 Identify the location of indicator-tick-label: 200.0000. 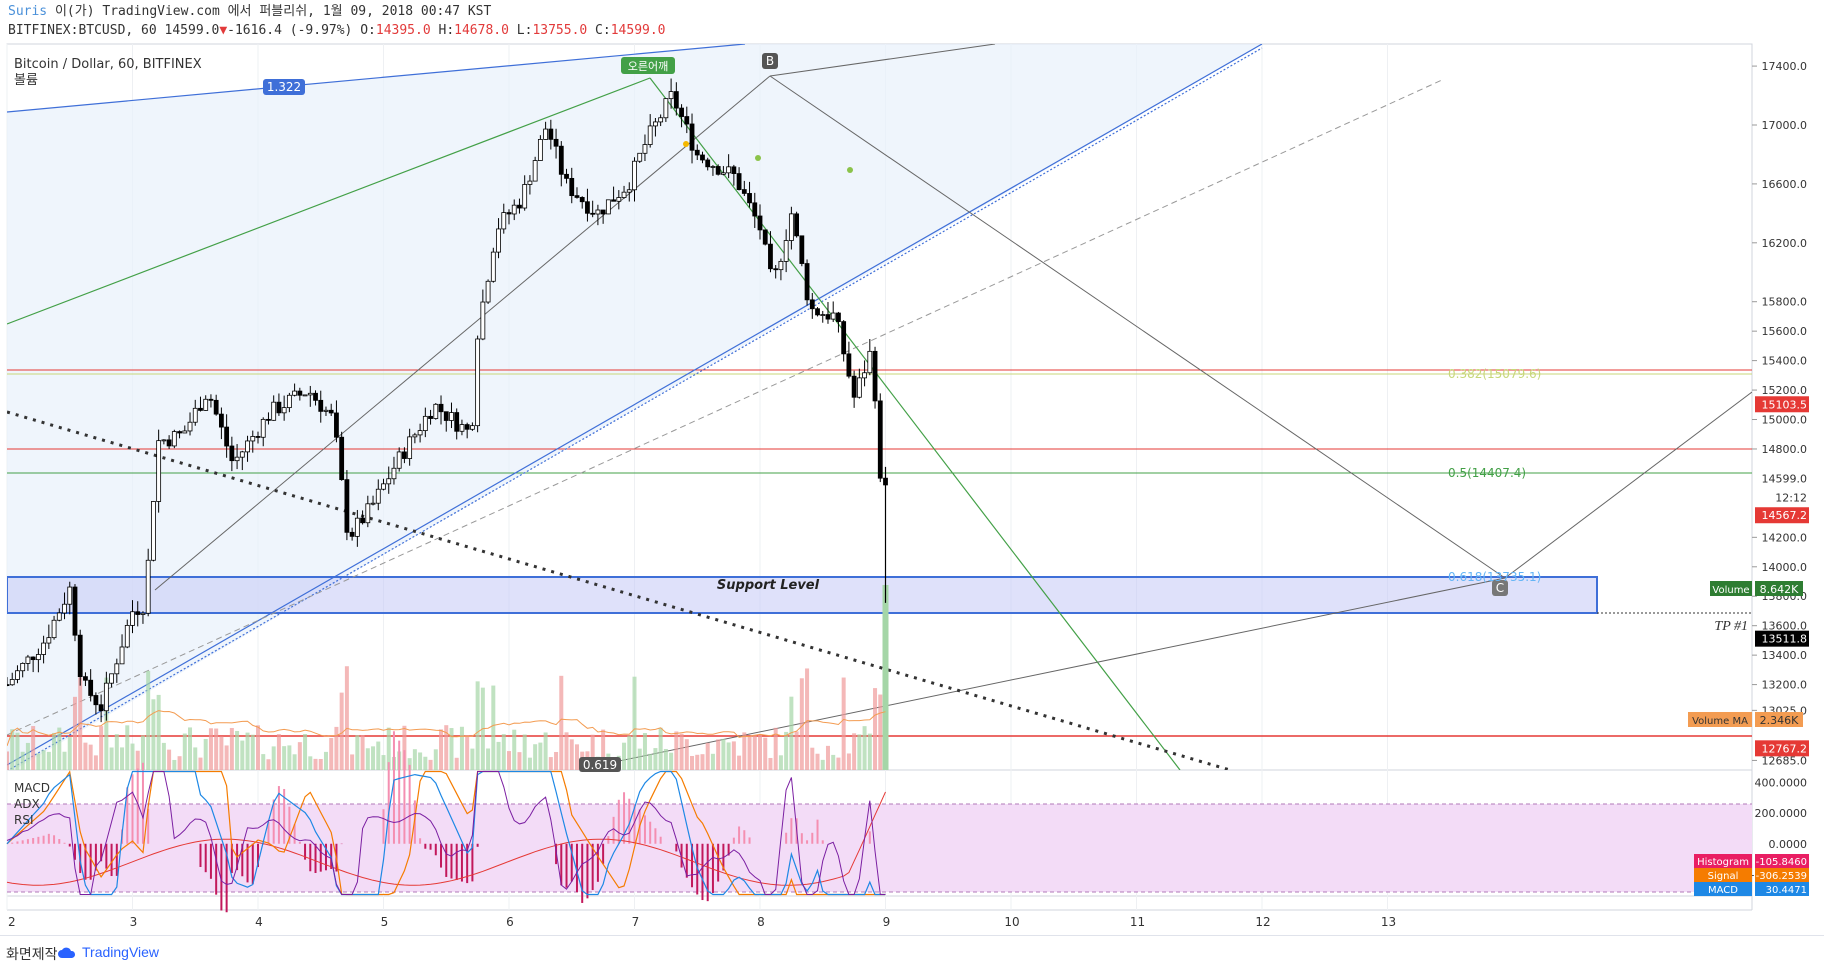
(1781, 813).